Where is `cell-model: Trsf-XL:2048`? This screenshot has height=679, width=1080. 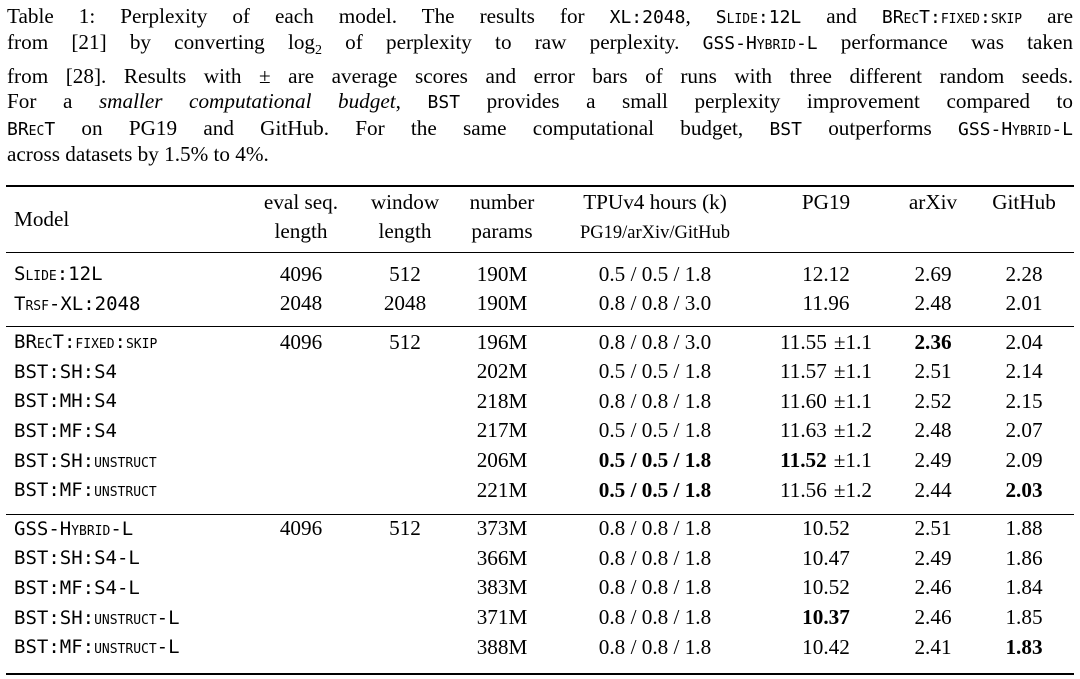
cell-model: Trsf-XL:2048 is located at coordinates (77, 303).